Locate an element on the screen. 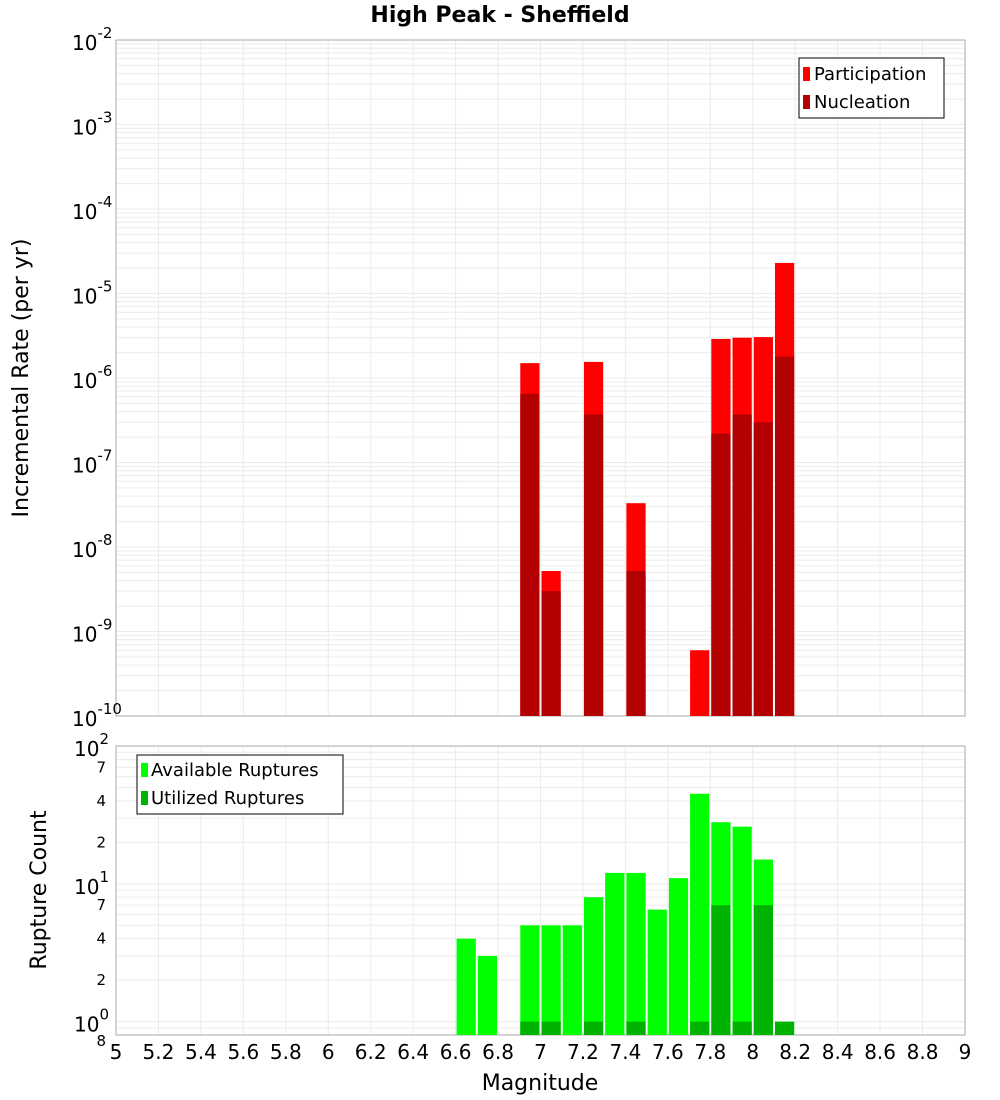 The image size is (1000, 1100). bottom-bars is located at coordinates (625, 914).